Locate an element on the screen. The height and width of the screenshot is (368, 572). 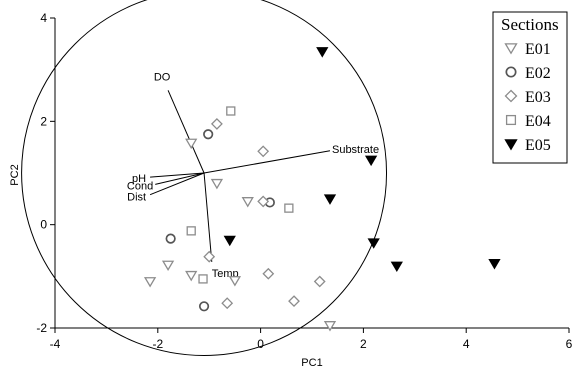
legend-box is located at coordinates (530, 87).